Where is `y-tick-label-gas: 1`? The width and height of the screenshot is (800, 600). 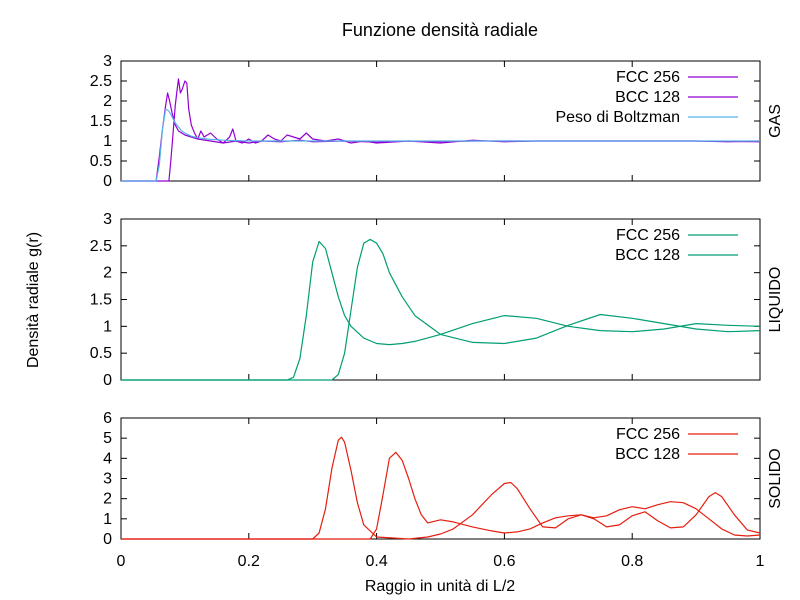 y-tick-label-gas: 1 is located at coordinates (107, 141).